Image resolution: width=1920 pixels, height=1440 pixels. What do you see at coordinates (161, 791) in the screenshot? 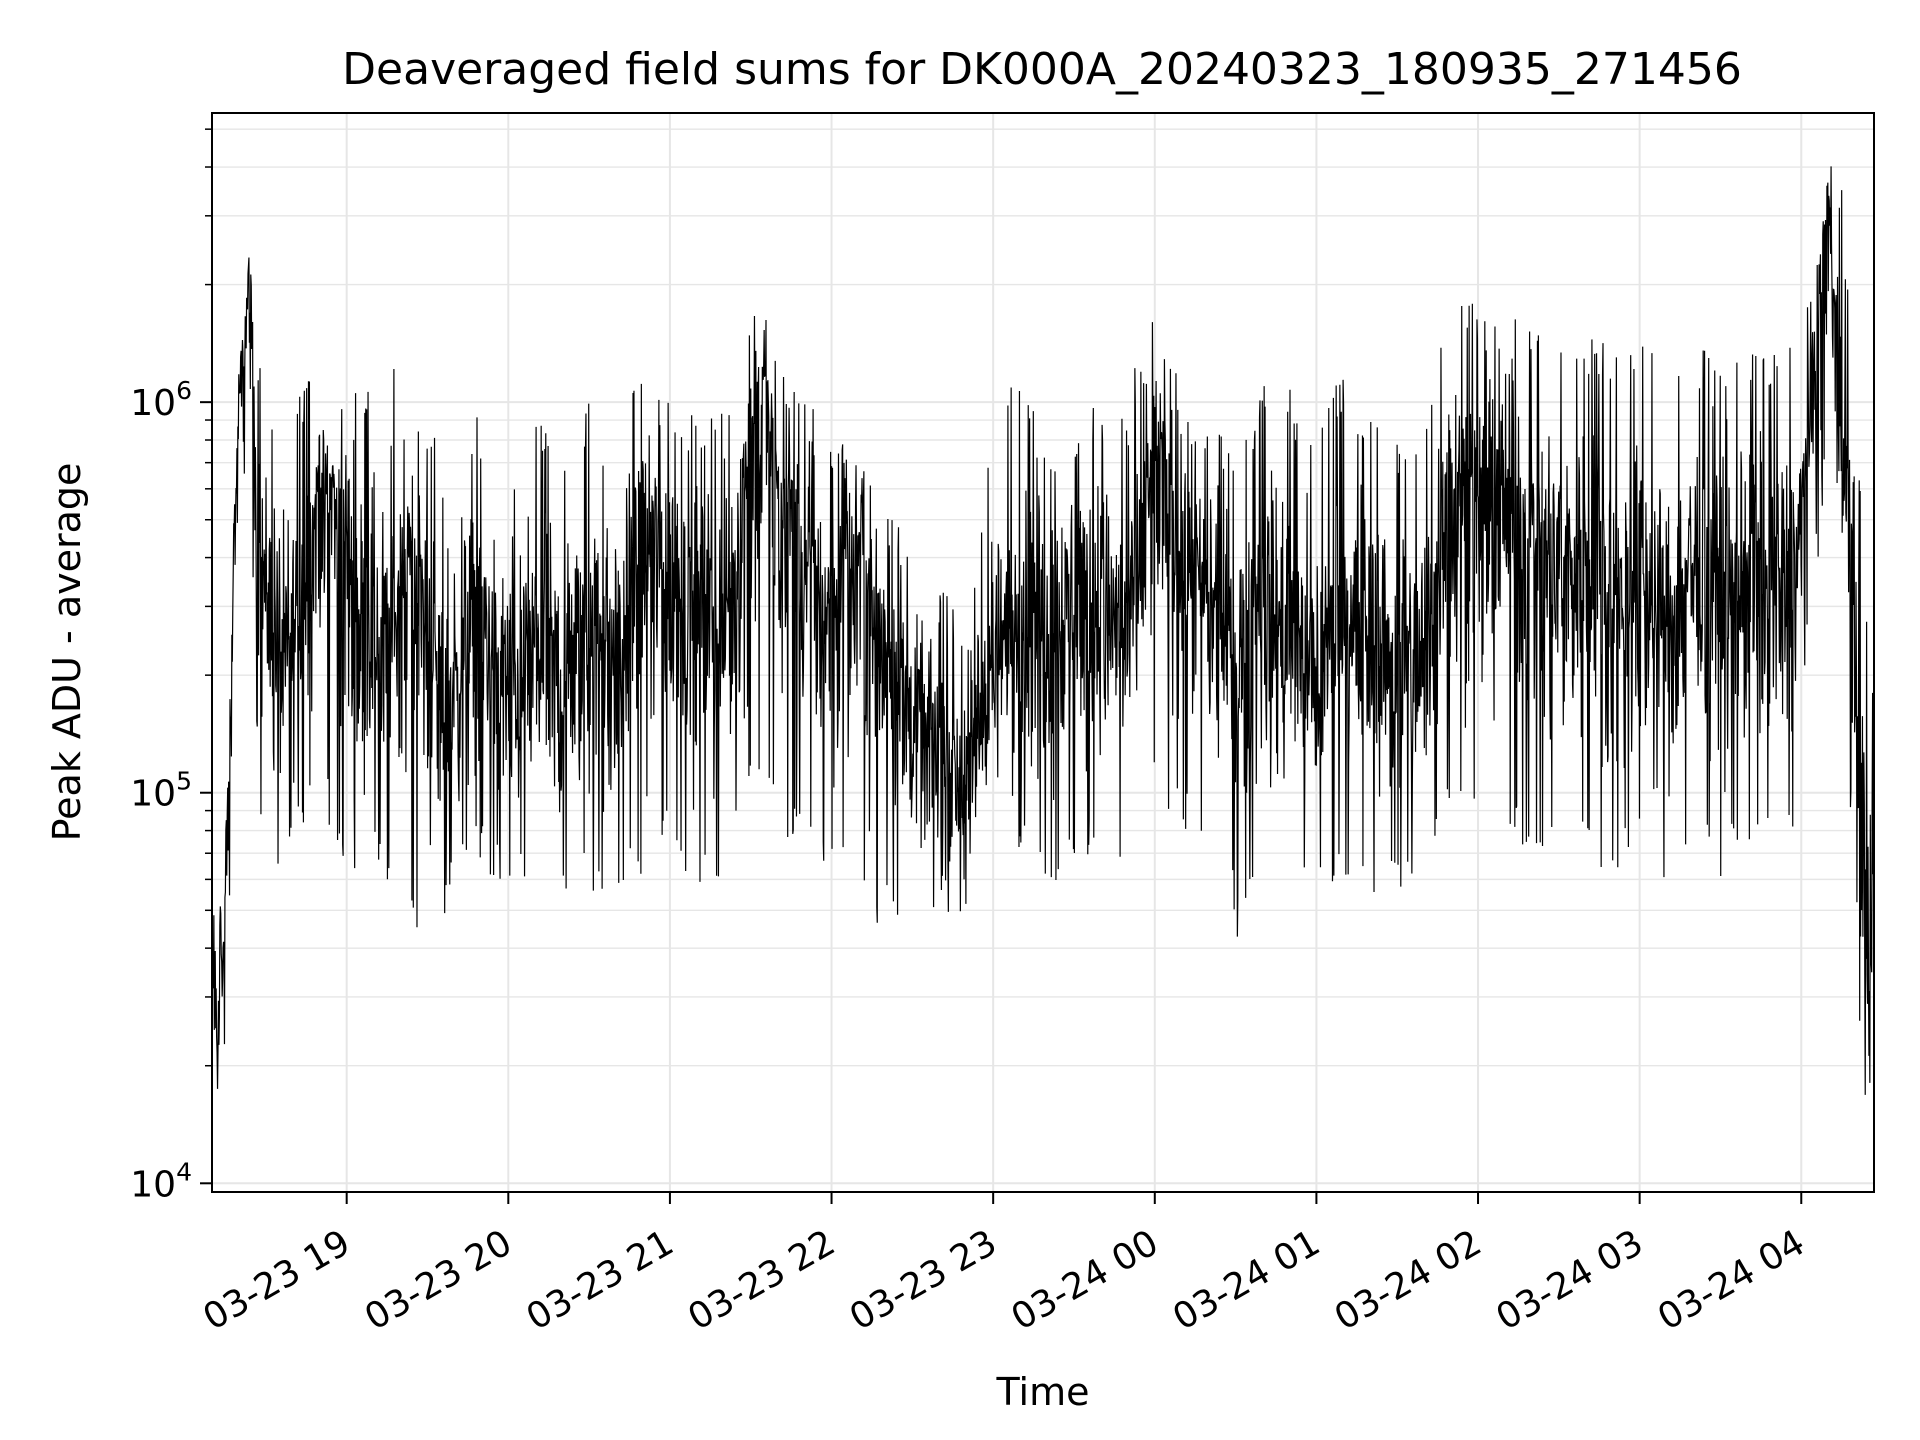
I see `y-tick-label: 10⁵` at bounding box center [161, 791].